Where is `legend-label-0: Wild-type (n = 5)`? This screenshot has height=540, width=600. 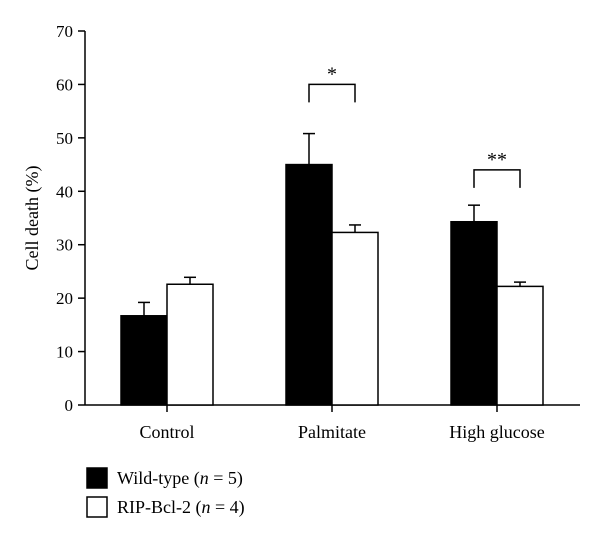 legend-label-0: Wild-type (n = 5) is located at coordinates (180, 478).